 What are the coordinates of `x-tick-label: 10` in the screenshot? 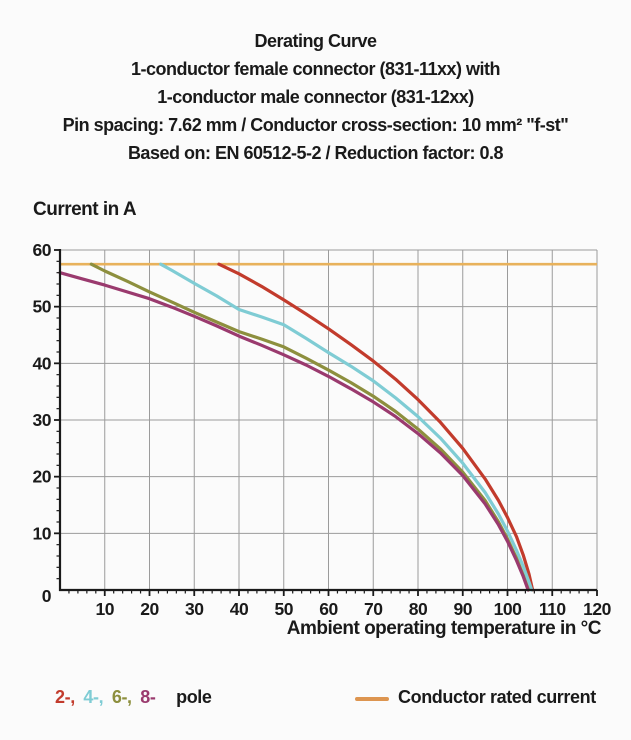 It's located at (105, 609).